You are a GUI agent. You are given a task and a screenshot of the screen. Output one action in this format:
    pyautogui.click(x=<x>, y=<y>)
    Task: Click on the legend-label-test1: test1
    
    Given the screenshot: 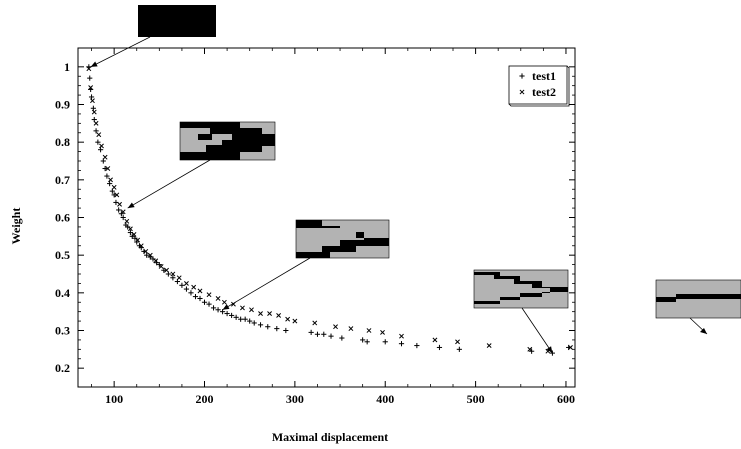 What is the action you would take?
    pyautogui.click(x=544, y=76)
    